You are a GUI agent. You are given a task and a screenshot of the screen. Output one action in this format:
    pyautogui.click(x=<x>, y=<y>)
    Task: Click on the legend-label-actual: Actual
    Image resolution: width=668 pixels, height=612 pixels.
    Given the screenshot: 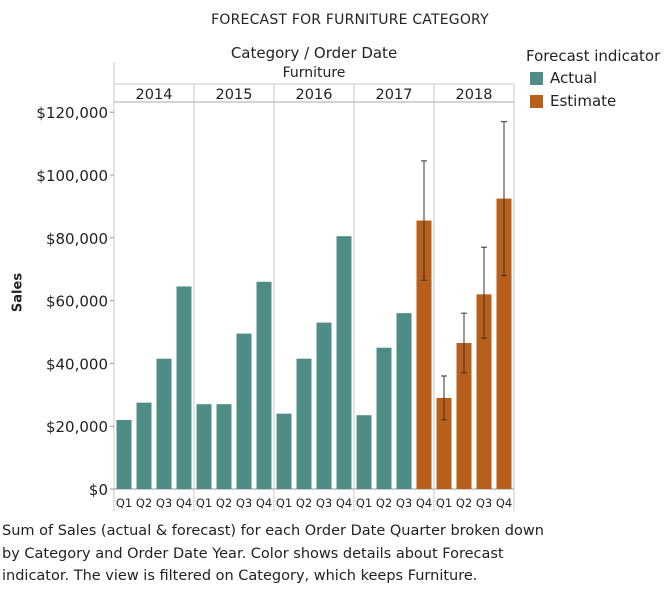 What is the action you would take?
    pyautogui.click(x=573, y=78)
    